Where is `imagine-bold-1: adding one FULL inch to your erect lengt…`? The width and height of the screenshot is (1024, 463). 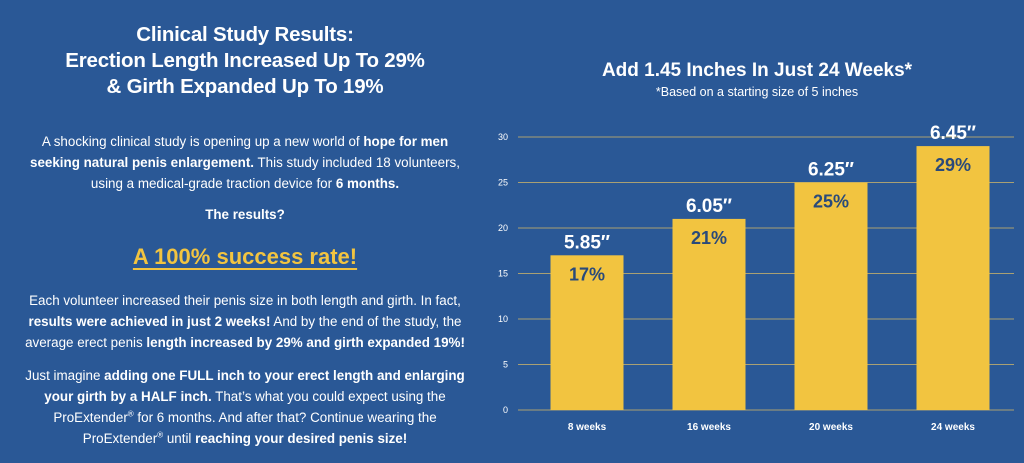 imagine-bold-1: adding one FULL inch to your erect lengt… is located at coordinates (254, 386).